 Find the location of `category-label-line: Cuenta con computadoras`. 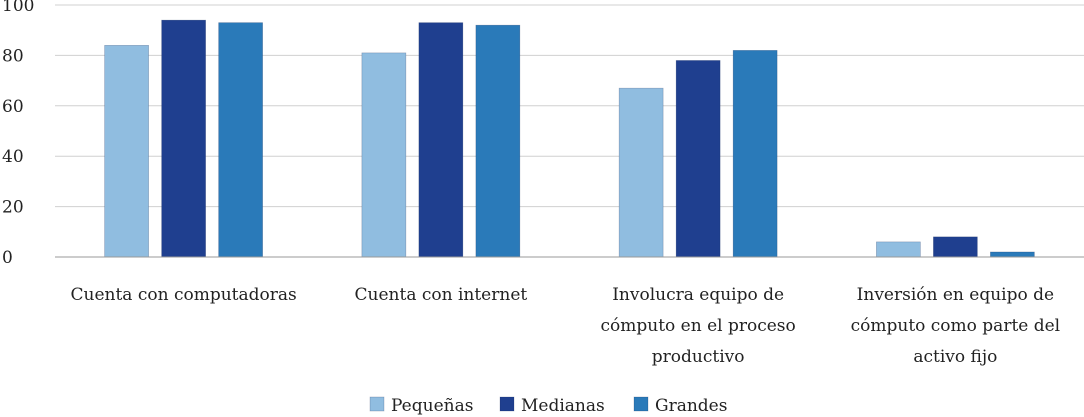

category-label-line: Cuenta con computadoras is located at coordinates (184, 295).